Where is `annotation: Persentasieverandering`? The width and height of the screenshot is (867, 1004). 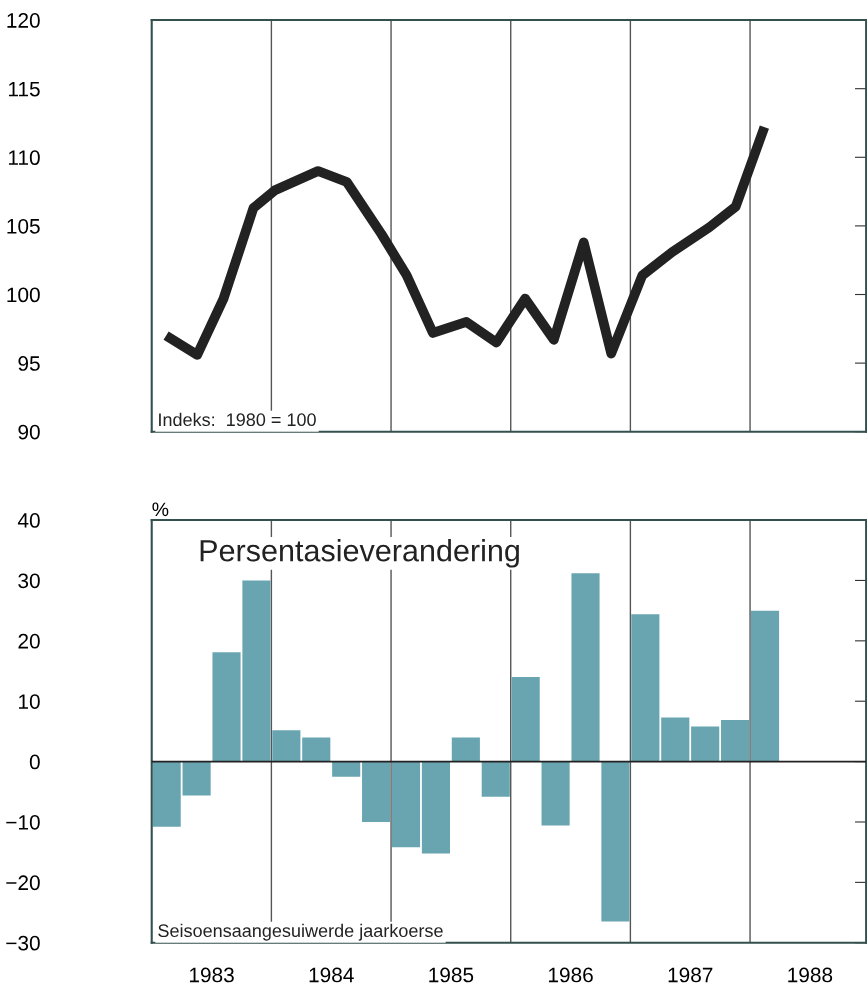
annotation: Persentasieverandering is located at coordinates (359, 553).